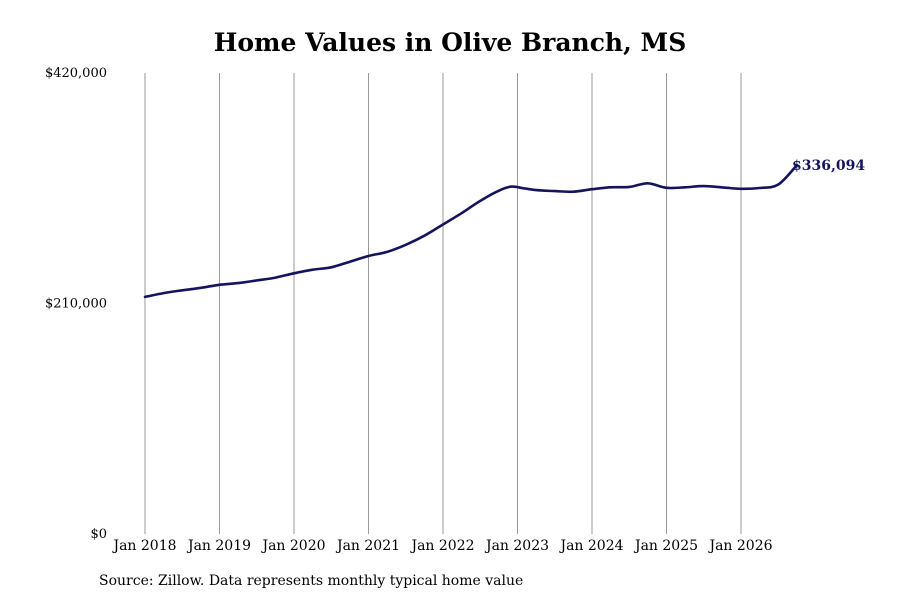  What do you see at coordinates (218, 546) in the screenshot?
I see `x-tick-label: Jan 2019` at bounding box center [218, 546].